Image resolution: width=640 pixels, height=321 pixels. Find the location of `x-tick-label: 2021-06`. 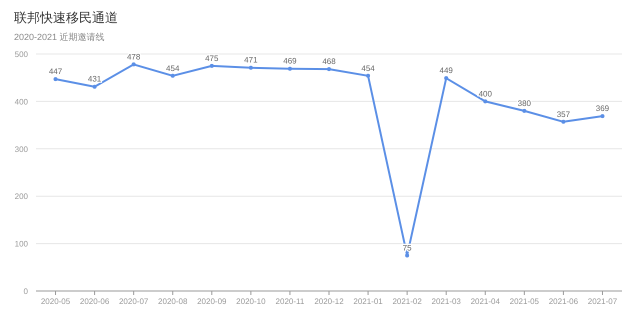

x-tick-label: 2021-06 is located at coordinates (563, 301).